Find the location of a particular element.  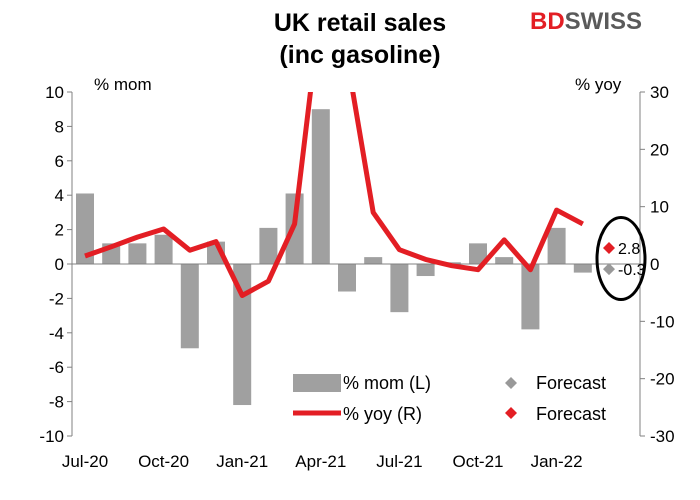

brand-logo: BDSWISS is located at coordinates (586, 22).